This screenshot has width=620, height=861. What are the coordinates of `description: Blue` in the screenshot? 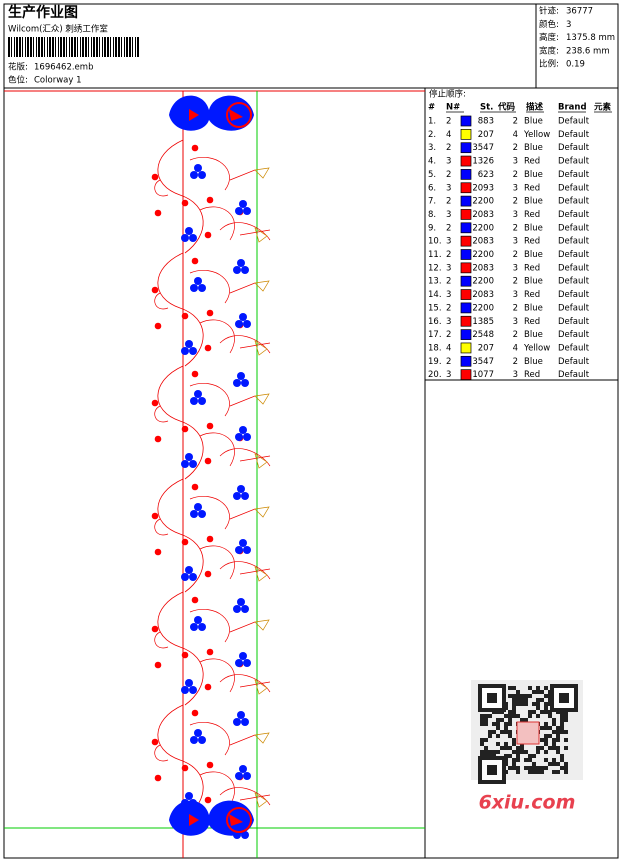 It's located at (533, 362).